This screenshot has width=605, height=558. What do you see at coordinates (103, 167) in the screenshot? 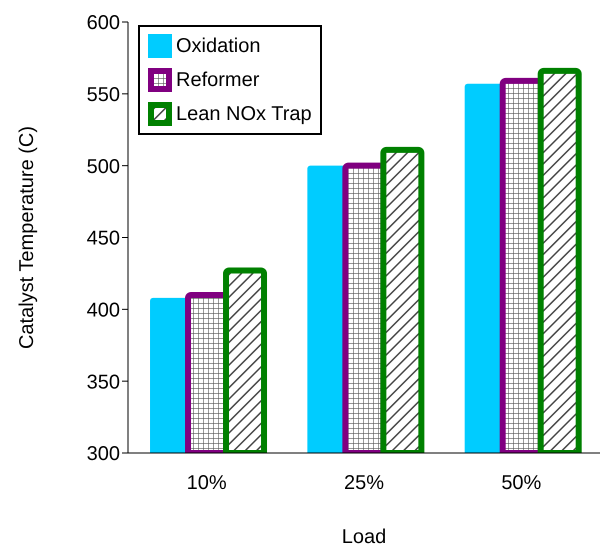
I see `y-tick-label: 500` at bounding box center [103, 167].